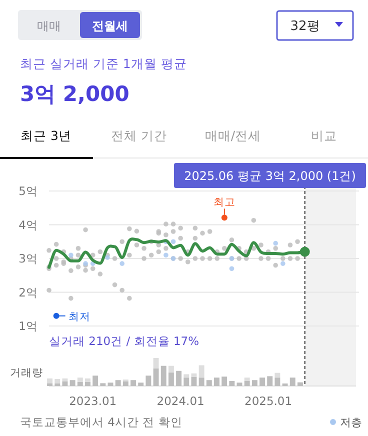 The height and width of the screenshot is (436, 368). Describe the element at coordinates (124, 341) in the screenshot. I see `text: 실거래 210건 / 회전율 17%` at that location.